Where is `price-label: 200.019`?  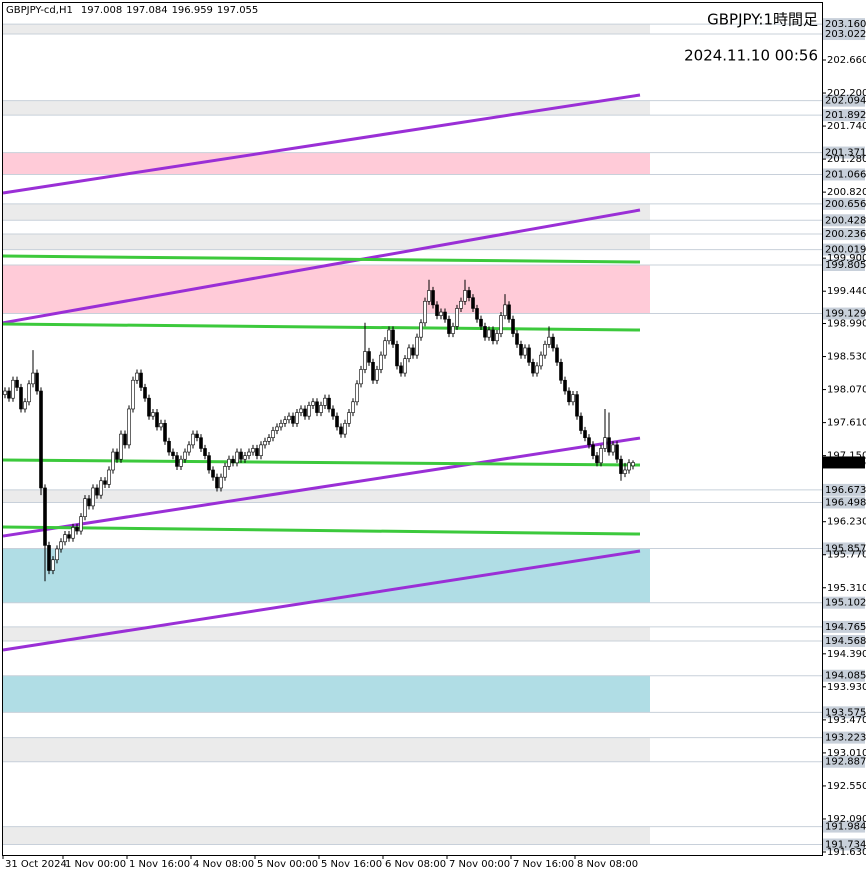
price-label: 200.019 is located at coordinates (845, 250).